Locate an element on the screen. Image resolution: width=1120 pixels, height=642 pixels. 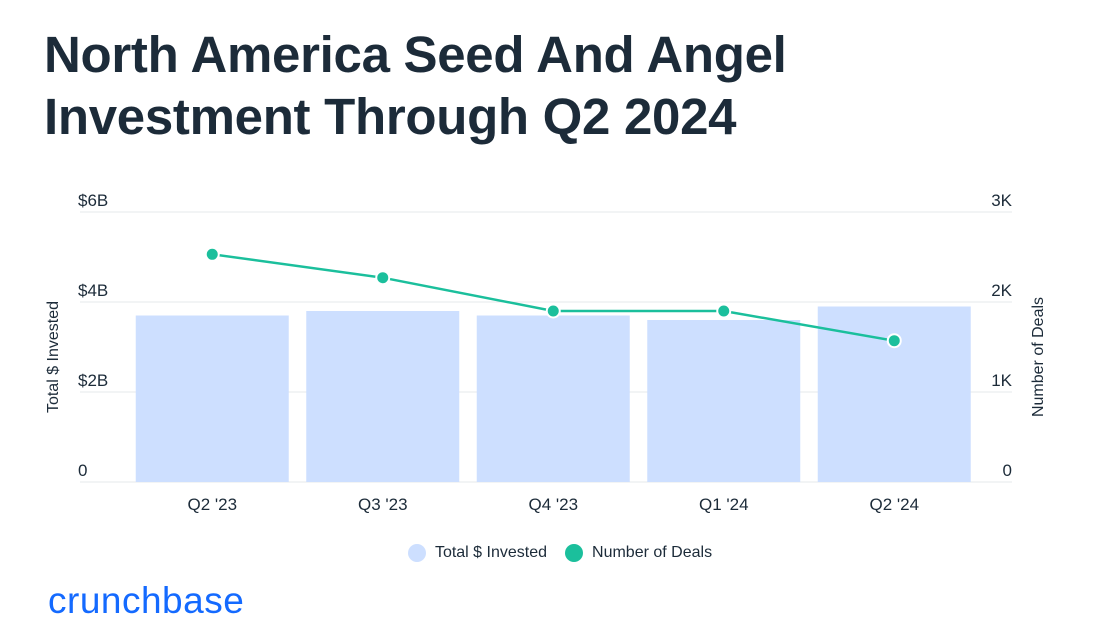
deals-line is located at coordinates (553, 297).